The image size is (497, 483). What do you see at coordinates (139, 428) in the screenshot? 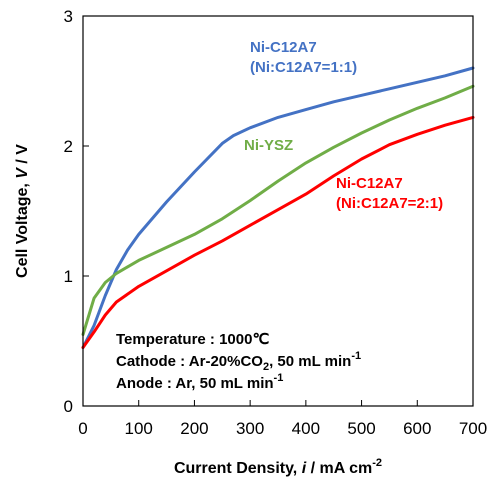
I see `x-tick-label: 100` at bounding box center [139, 428].